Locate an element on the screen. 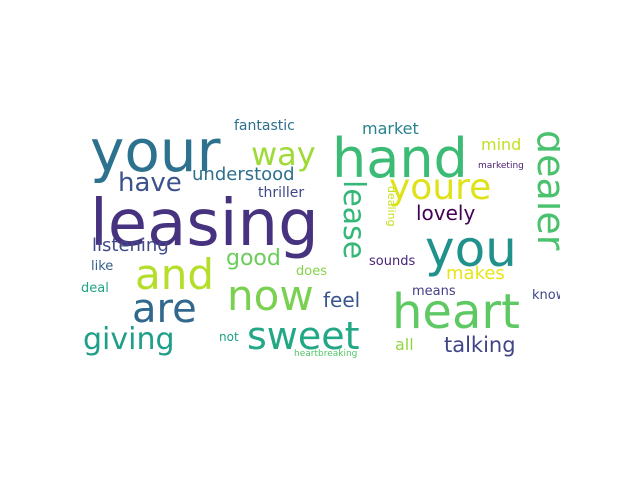 This screenshot has height=480, width=640. word-heartbreaking: heartbreaking is located at coordinates (326, 354).